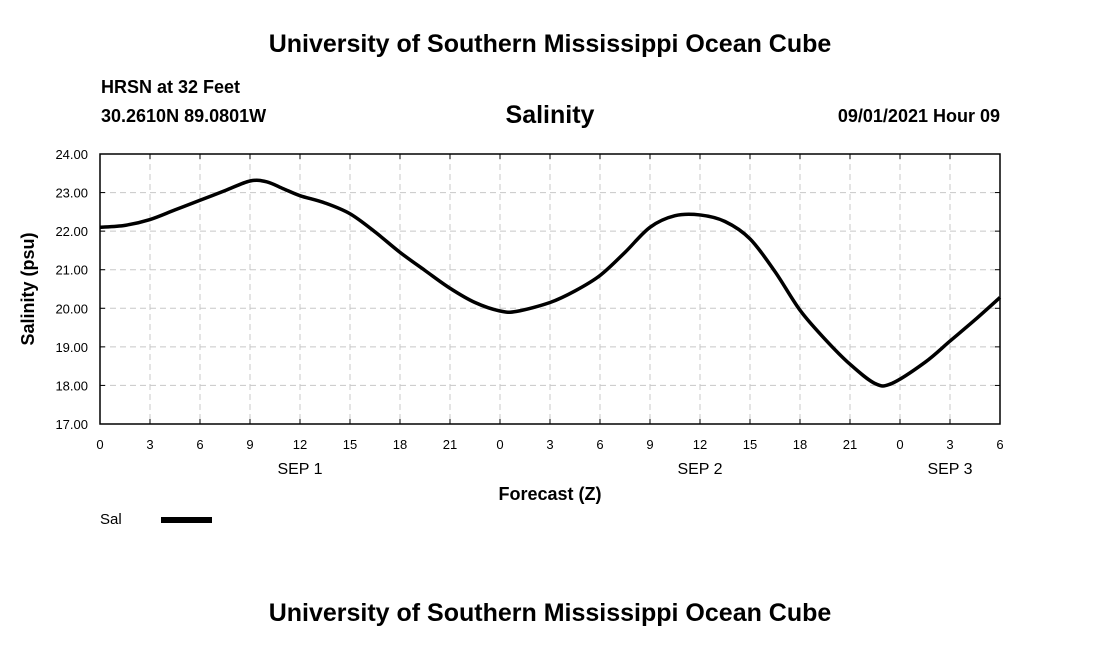  Describe the element at coordinates (71, 308) in the screenshot. I see `y-tick-label: 20.00` at that location.